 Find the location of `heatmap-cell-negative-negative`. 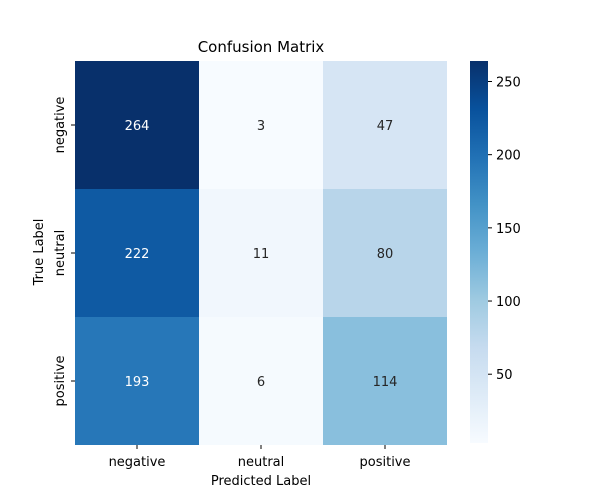

heatmap-cell-negative-negative is located at coordinates (137, 125).